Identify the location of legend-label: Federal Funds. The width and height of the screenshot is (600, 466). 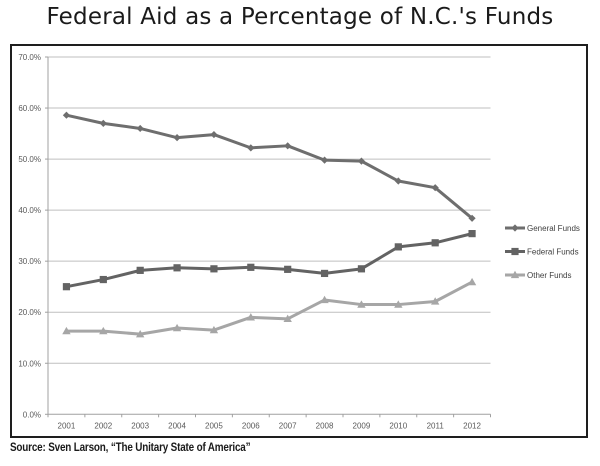
(553, 252).